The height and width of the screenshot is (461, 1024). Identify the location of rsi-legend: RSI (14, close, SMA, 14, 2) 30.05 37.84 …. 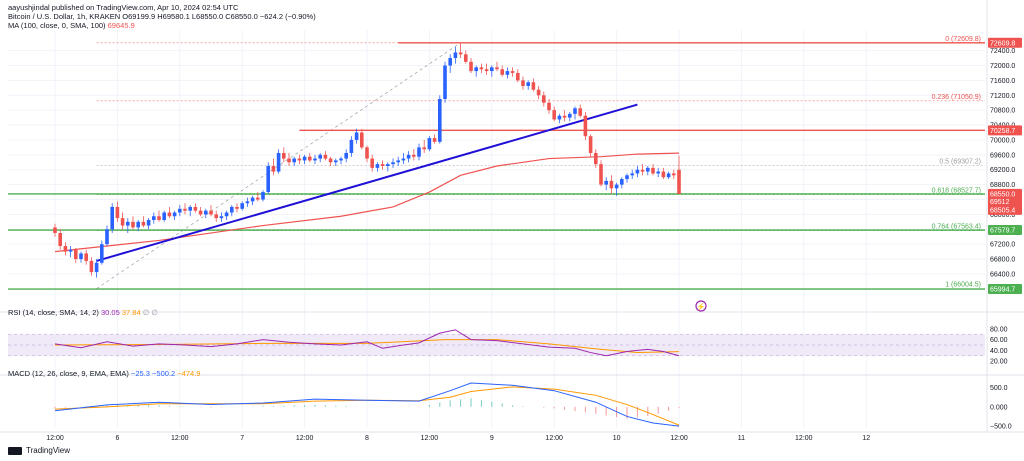
(83, 312).